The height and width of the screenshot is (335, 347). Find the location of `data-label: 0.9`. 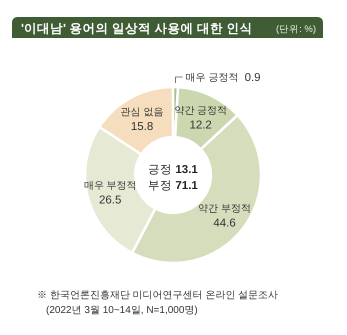

data-label: 0.9 is located at coordinates (252, 78).